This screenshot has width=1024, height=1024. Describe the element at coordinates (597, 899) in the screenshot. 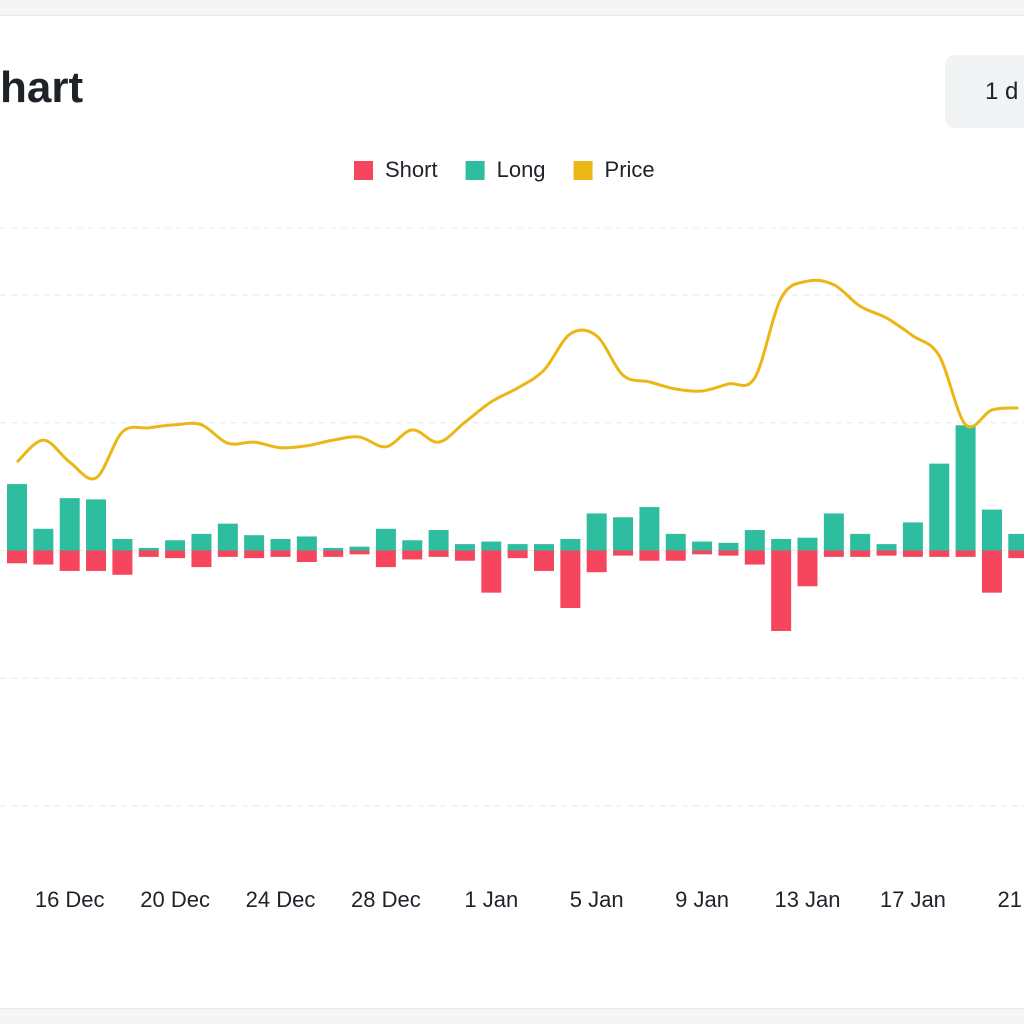

I see `x-tick-label: 5 Jan` at that location.